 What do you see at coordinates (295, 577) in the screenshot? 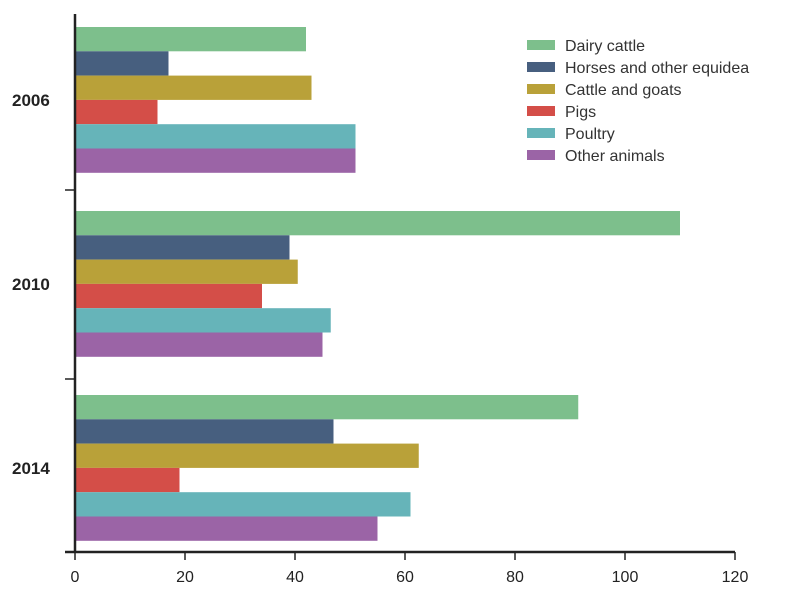
I see `x-tick-label-40: 40` at bounding box center [295, 577].